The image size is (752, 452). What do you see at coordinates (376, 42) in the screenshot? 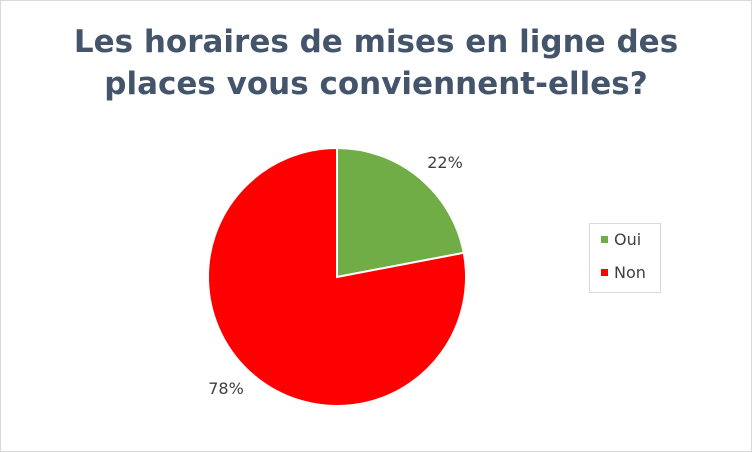
I see `chart-title-line-1: Les horaires de mises en ligne des` at bounding box center [376, 42].